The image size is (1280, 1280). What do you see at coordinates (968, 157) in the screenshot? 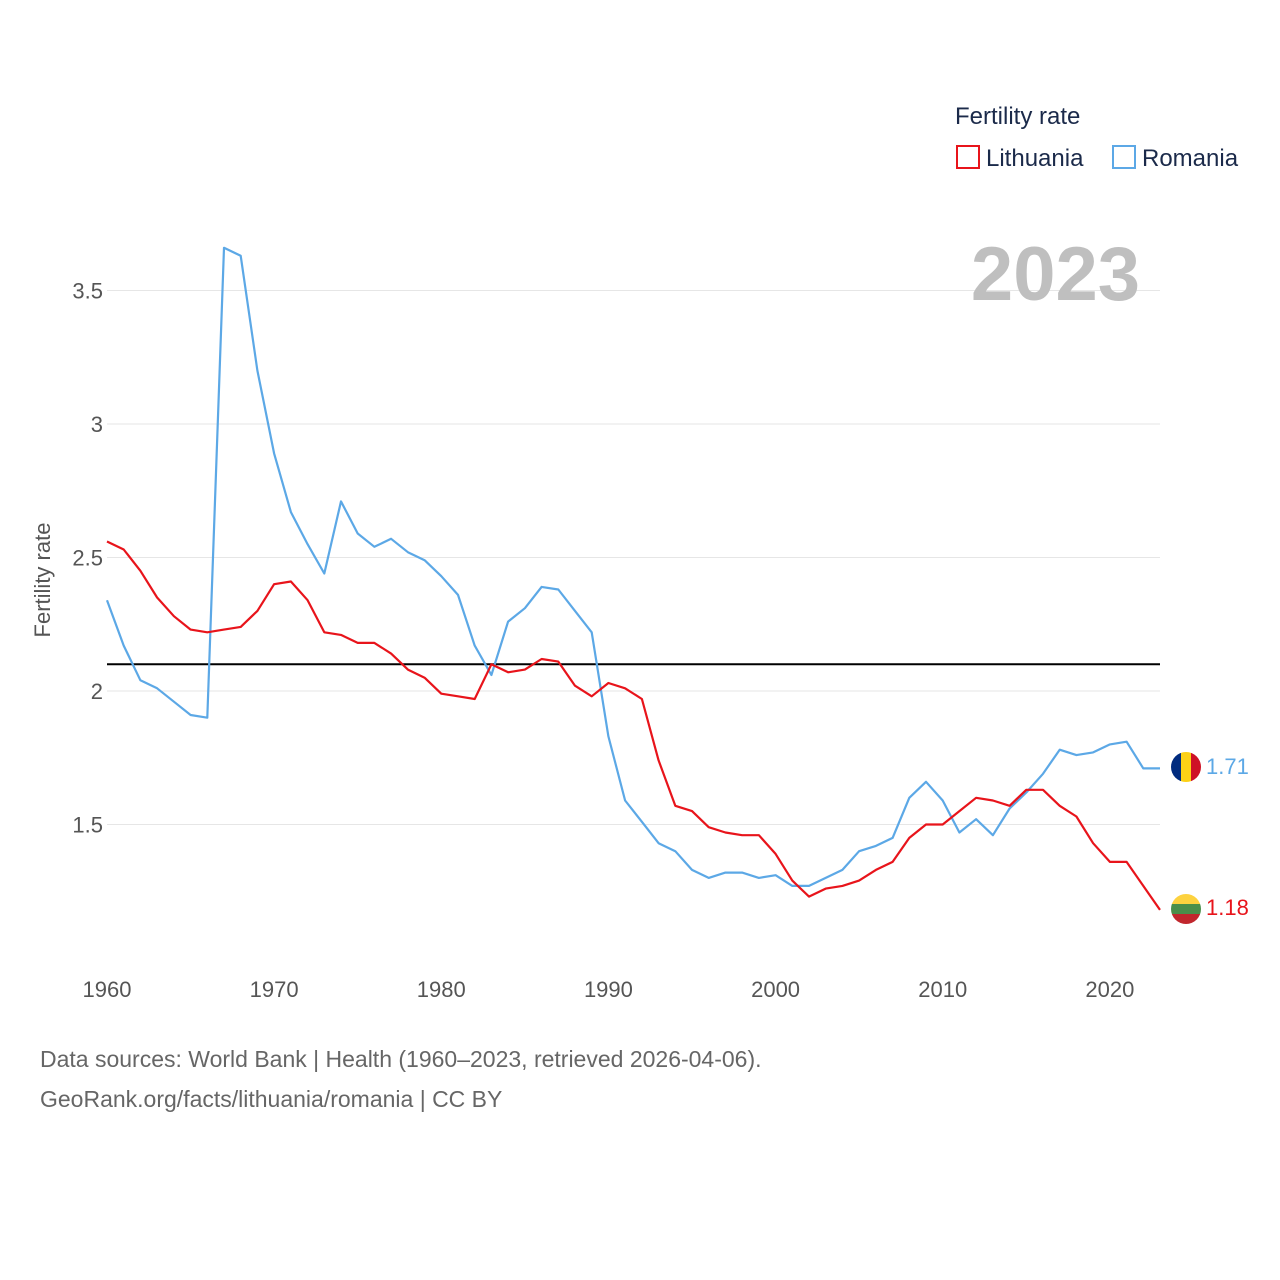
I see `legend-swatch-lithuania` at bounding box center [968, 157].